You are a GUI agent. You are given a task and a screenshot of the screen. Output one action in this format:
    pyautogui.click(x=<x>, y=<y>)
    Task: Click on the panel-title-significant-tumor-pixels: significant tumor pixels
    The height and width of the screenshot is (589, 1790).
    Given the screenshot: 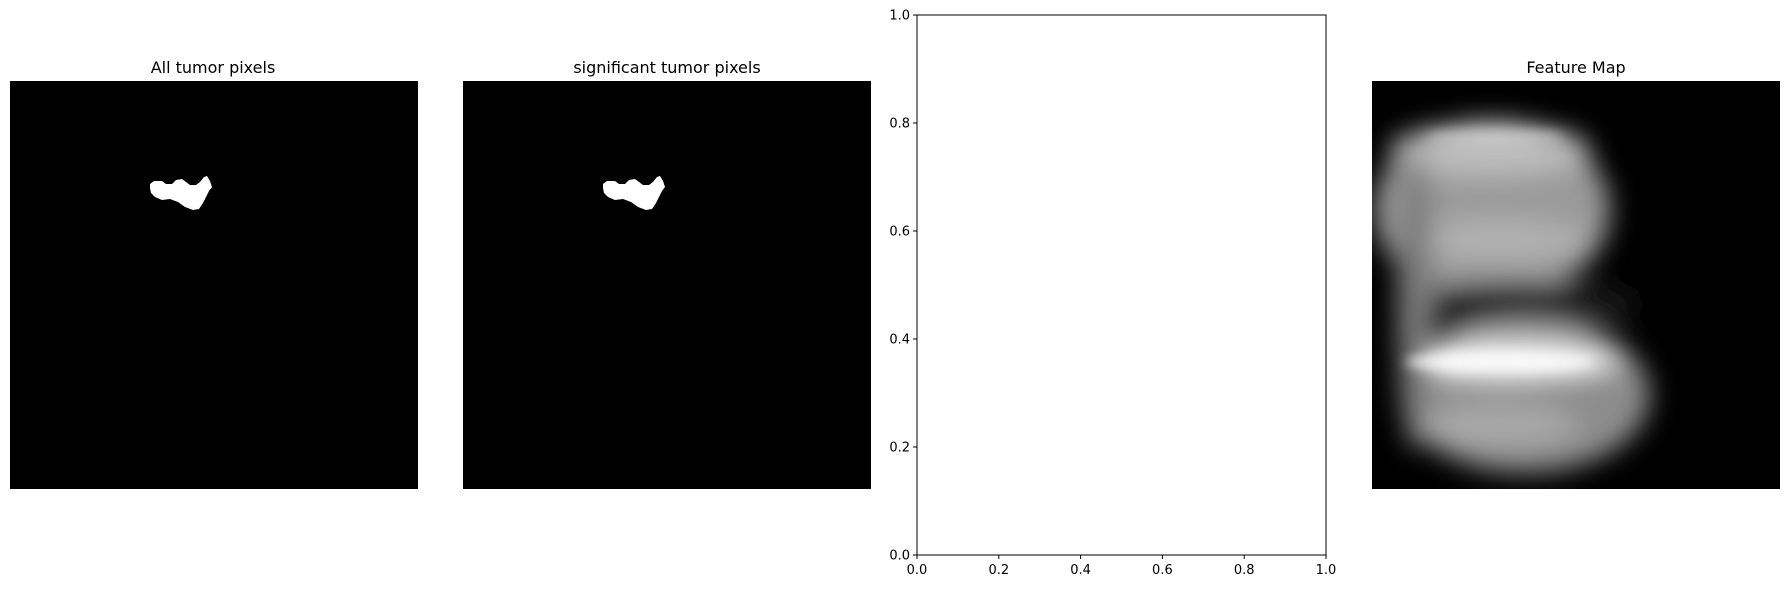 What is the action you would take?
    pyautogui.click(x=666, y=67)
    